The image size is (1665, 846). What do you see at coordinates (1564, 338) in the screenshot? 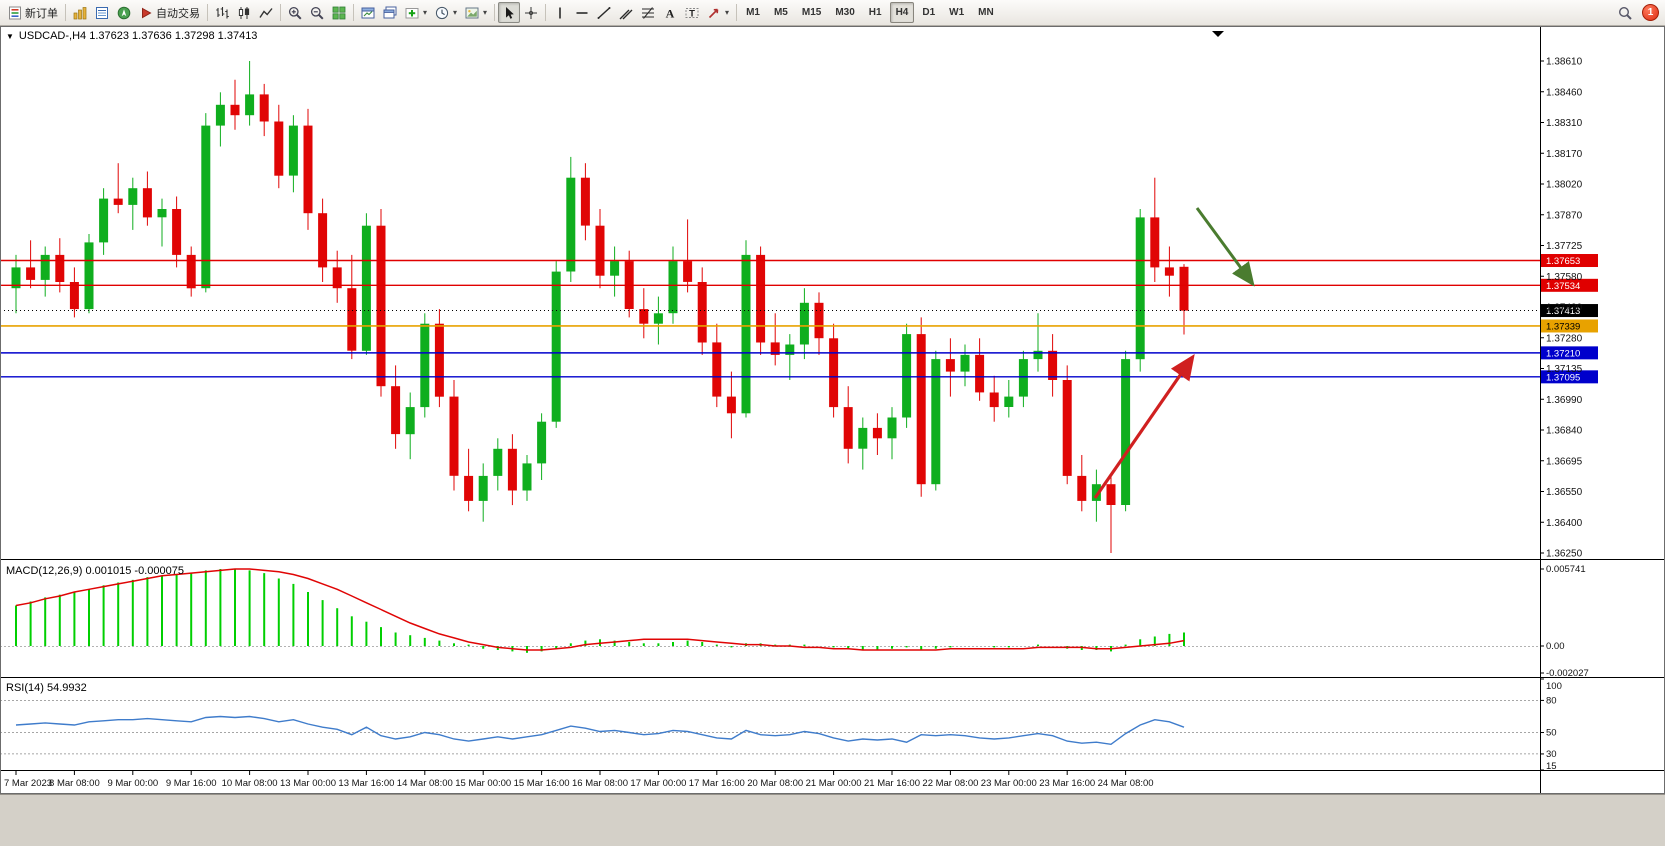
I see `svg-text: 1.37280` at bounding box center [1564, 338].